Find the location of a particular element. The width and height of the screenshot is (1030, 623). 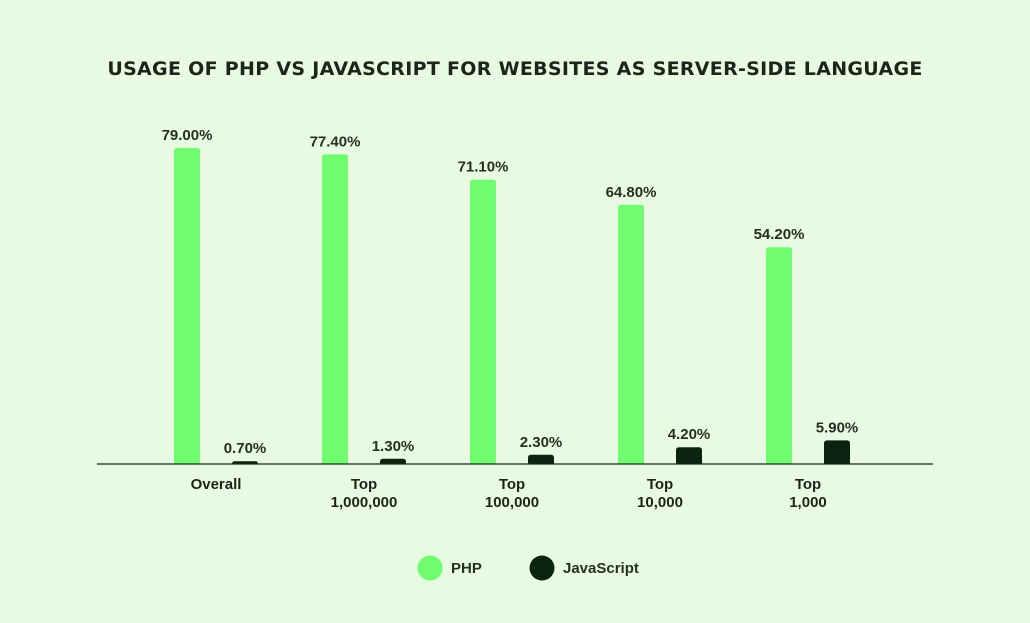

legend-swatch-javascript is located at coordinates (542, 568).